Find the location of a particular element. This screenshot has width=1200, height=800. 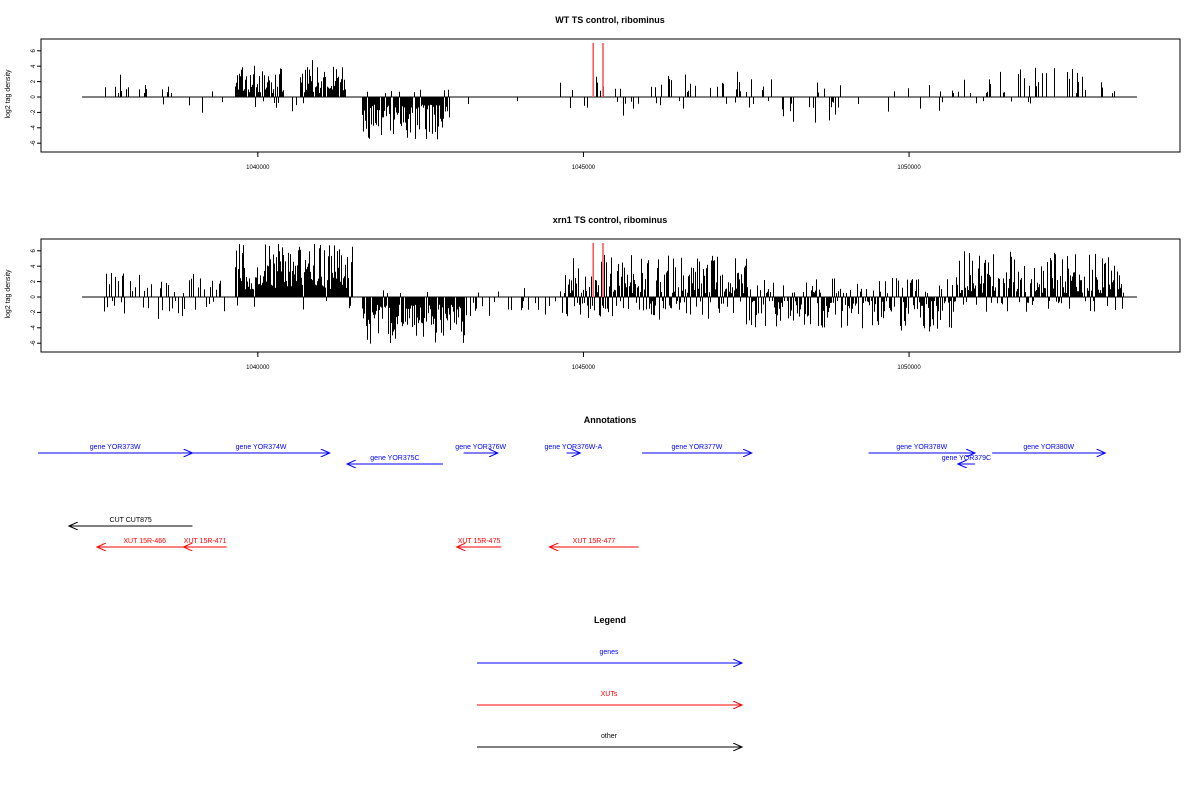

annotation-label-9: CUT CUT875 is located at coordinates (131, 520).